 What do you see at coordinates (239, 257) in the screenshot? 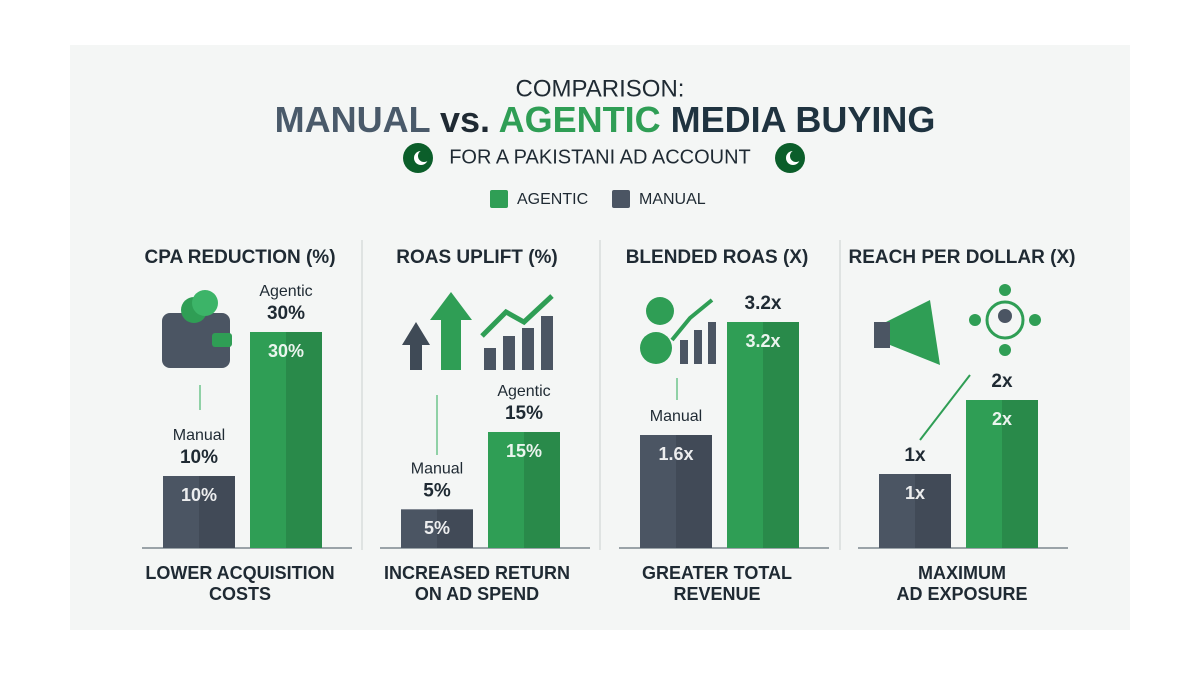
I see `panel-title: CPA REDUCTION (%)` at bounding box center [239, 257].